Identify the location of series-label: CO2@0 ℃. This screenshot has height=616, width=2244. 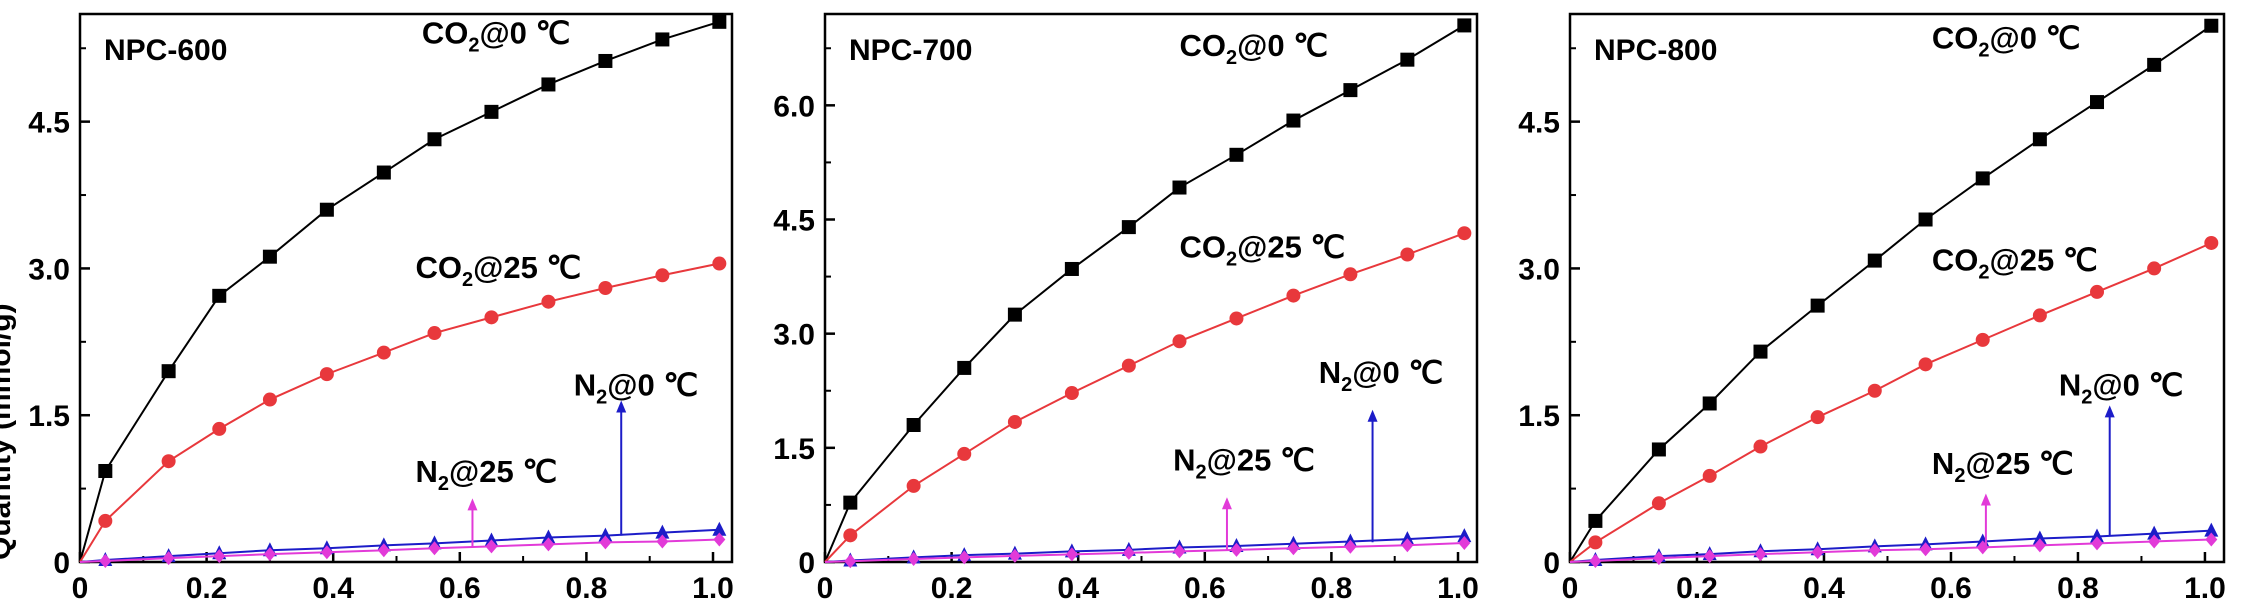
(496, 35).